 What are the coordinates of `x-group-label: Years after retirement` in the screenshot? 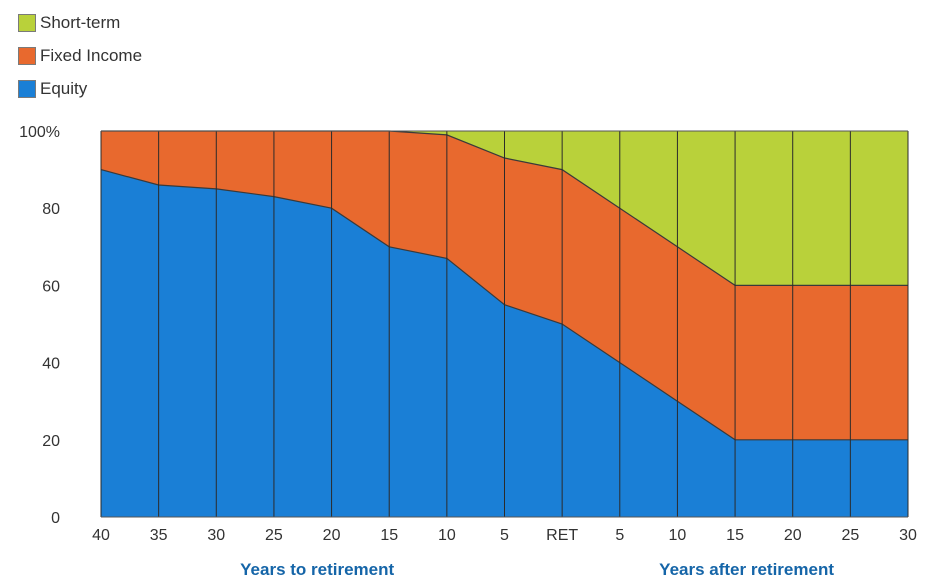 It's located at (746, 569).